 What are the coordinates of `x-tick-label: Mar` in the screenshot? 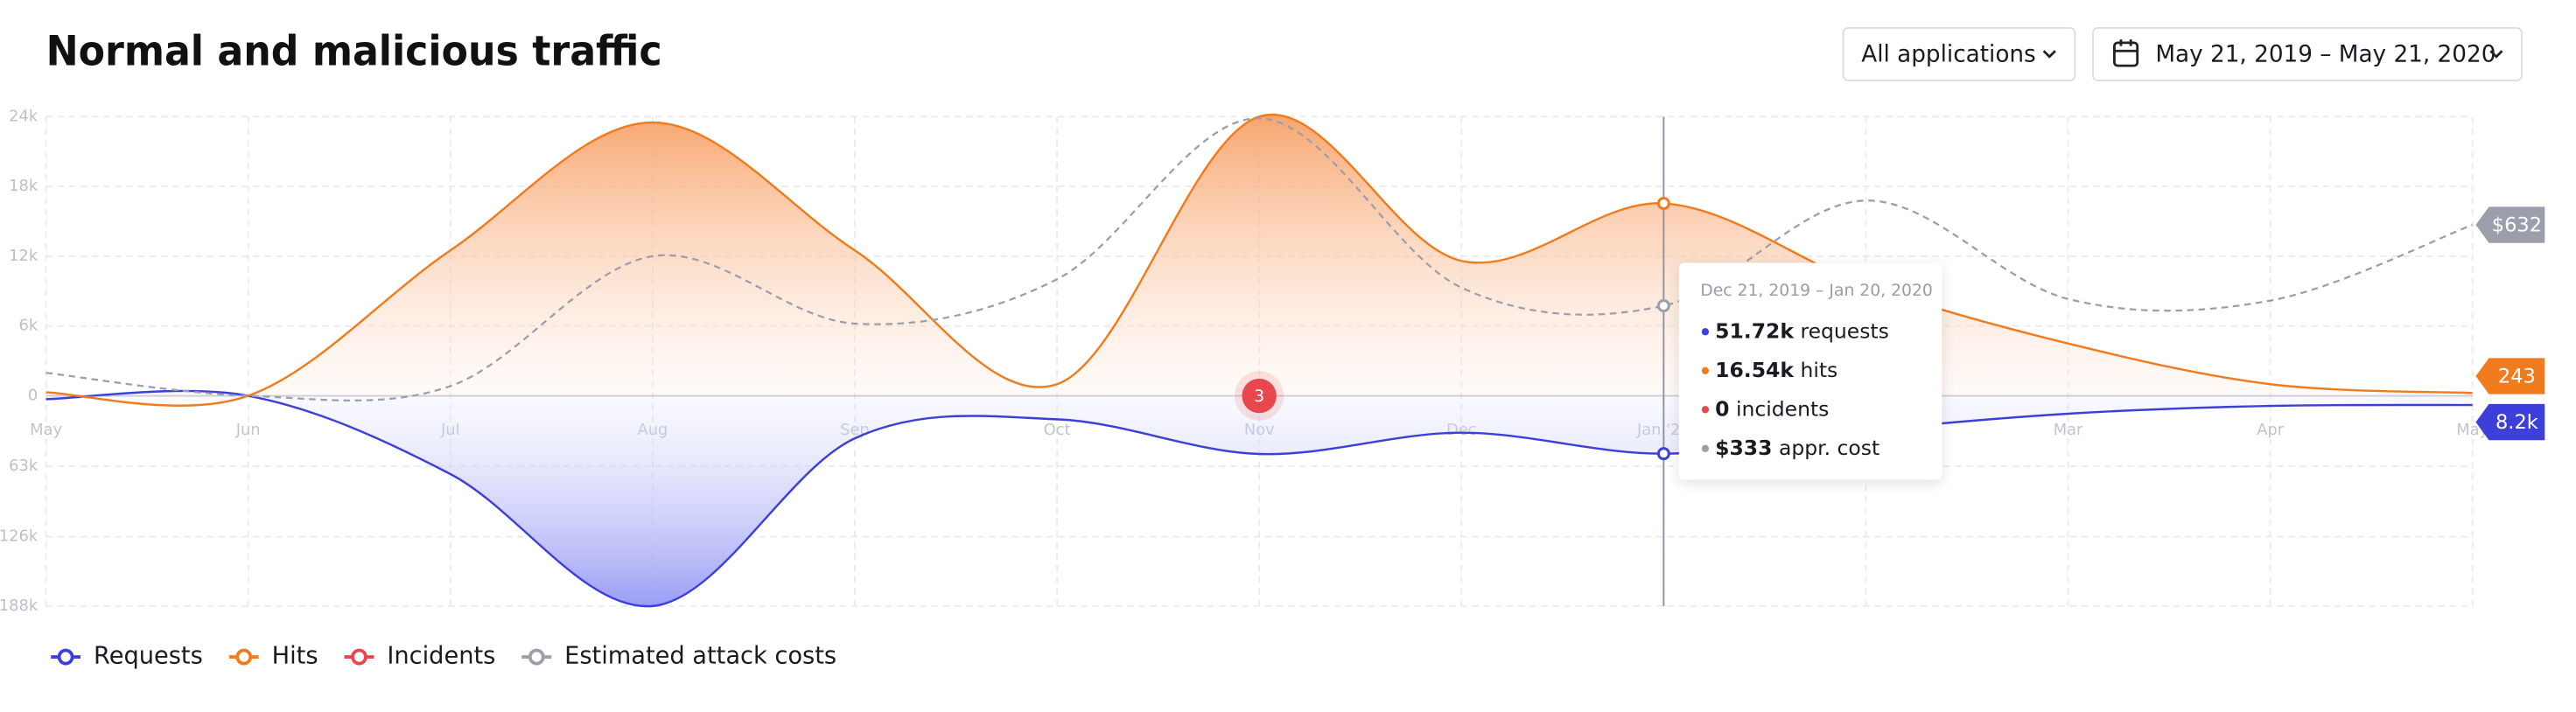 It's located at (2068, 430).